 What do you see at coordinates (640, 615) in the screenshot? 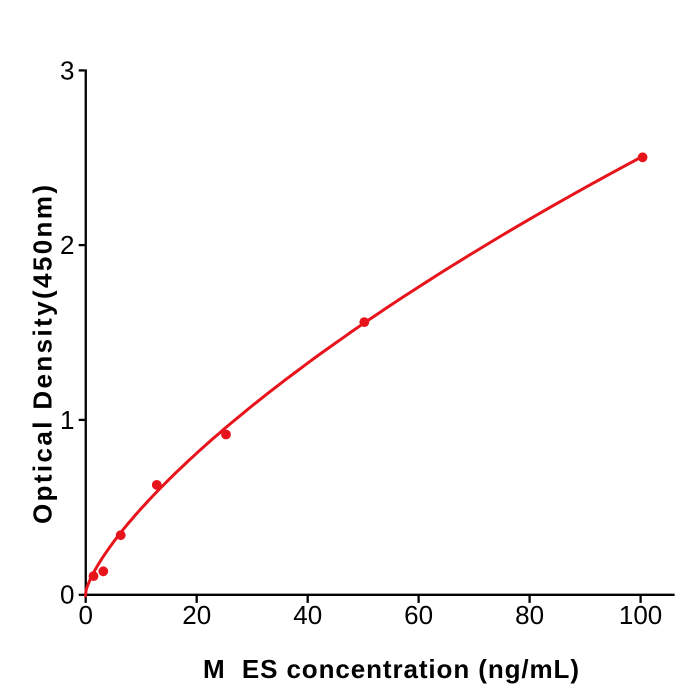
I see `svg-text: 100` at bounding box center [640, 615].